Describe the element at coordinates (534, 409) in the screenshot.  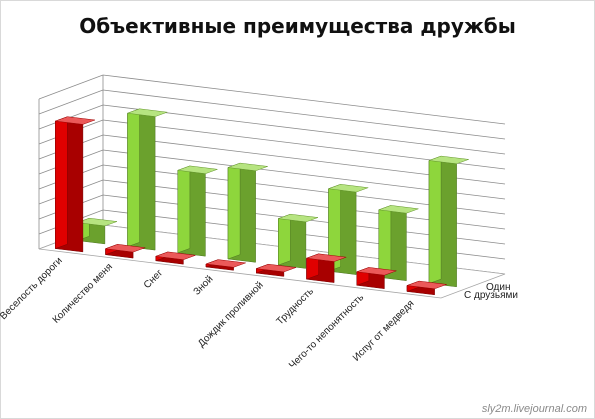
I see `watermark: sly2m.livejournal.com` at that location.